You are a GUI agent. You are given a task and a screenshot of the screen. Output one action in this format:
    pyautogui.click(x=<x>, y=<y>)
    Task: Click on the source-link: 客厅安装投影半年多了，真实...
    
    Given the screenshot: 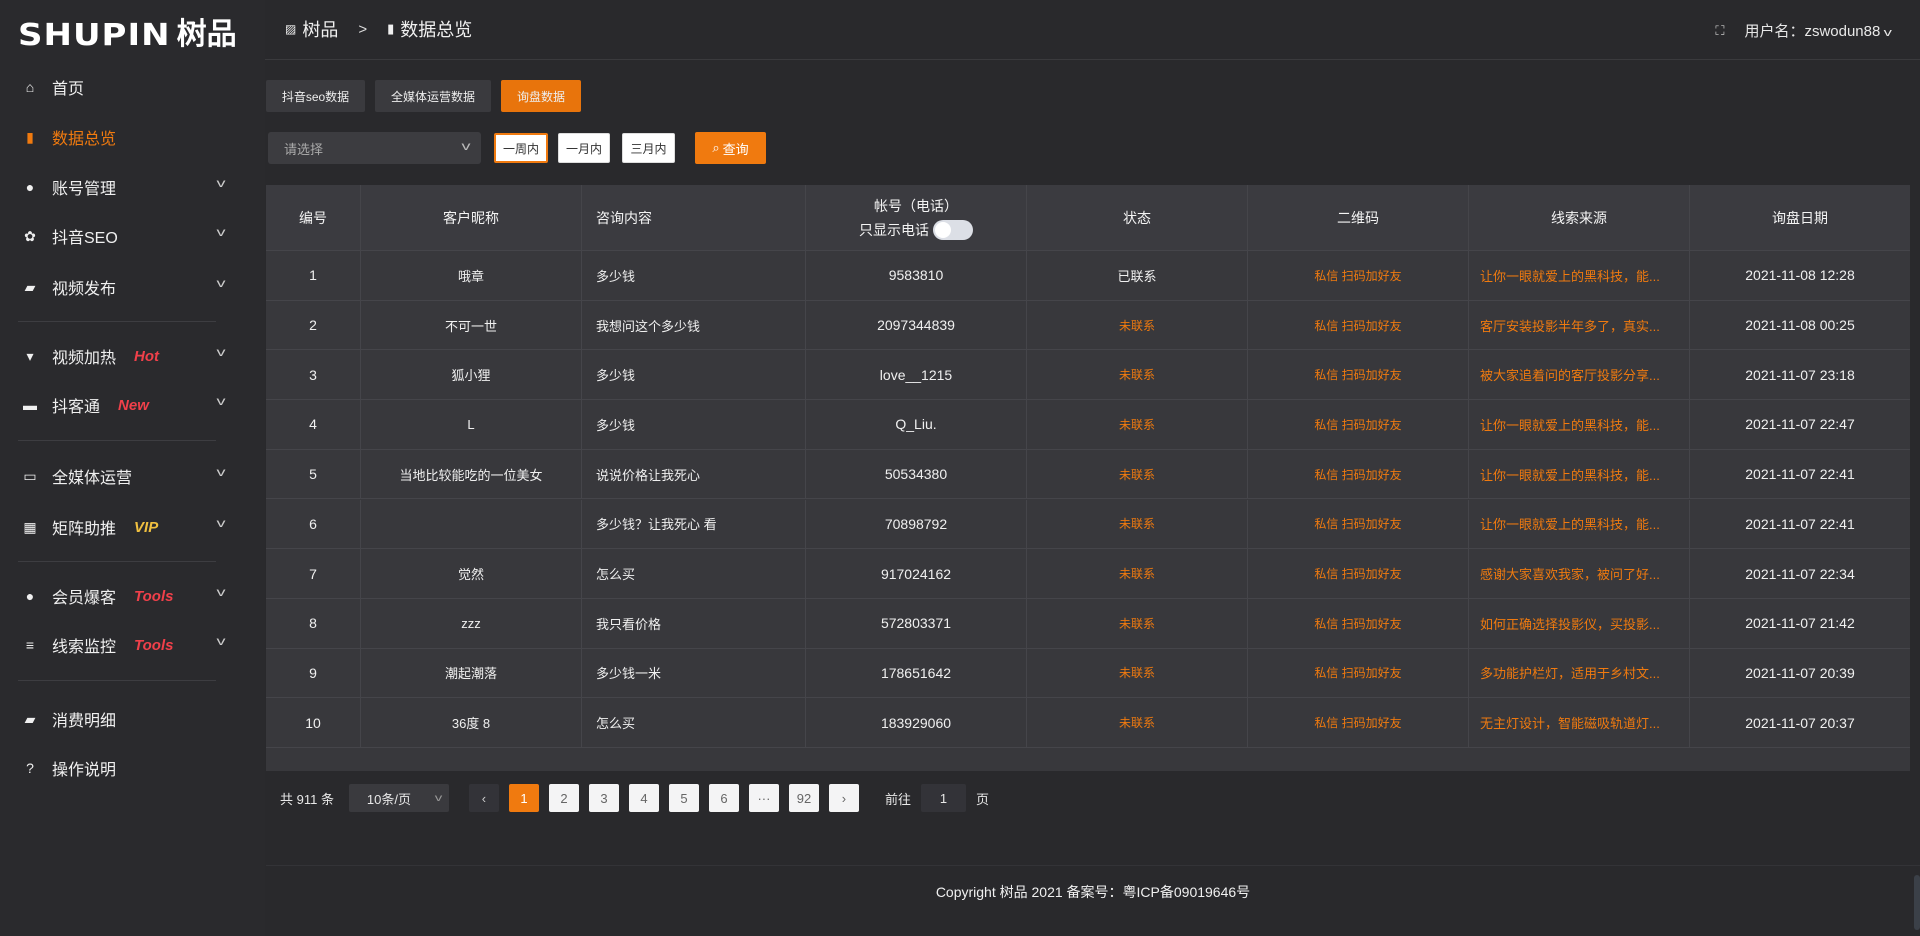 What is the action you would take?
    pyautogui.click(x=1579, y=325)
    